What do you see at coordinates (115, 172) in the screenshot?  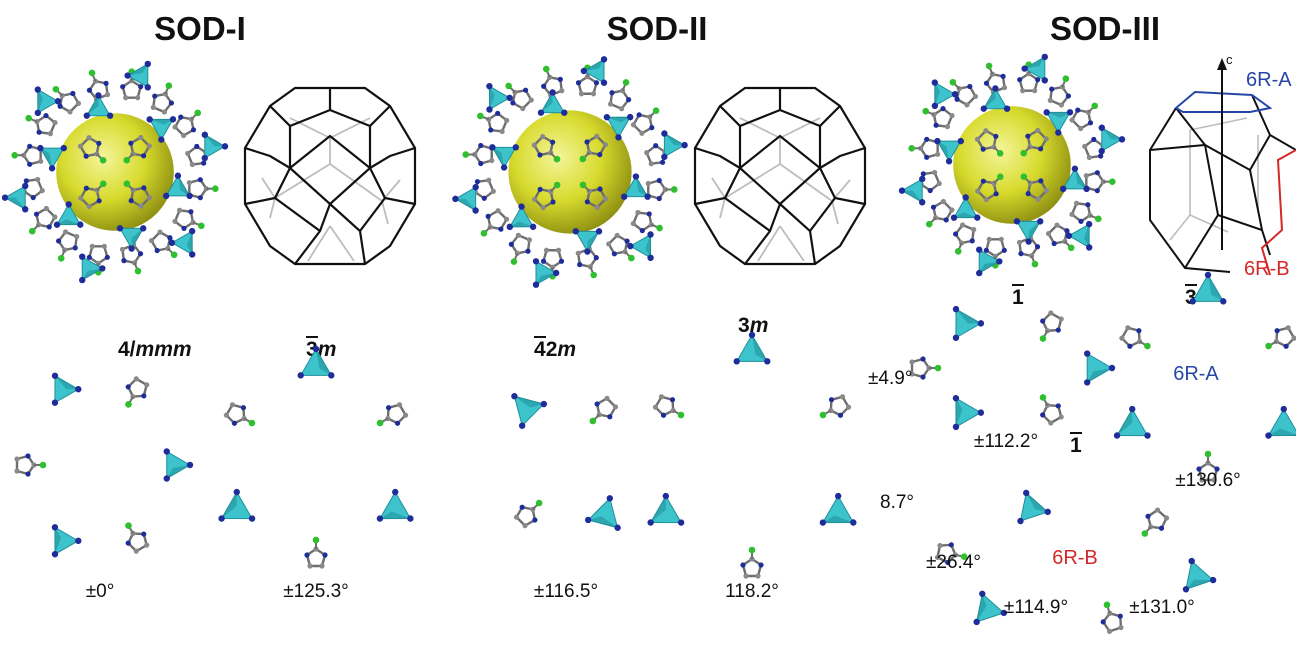 I see `sod-i-cage-structure` at bounding box center [115, 172].